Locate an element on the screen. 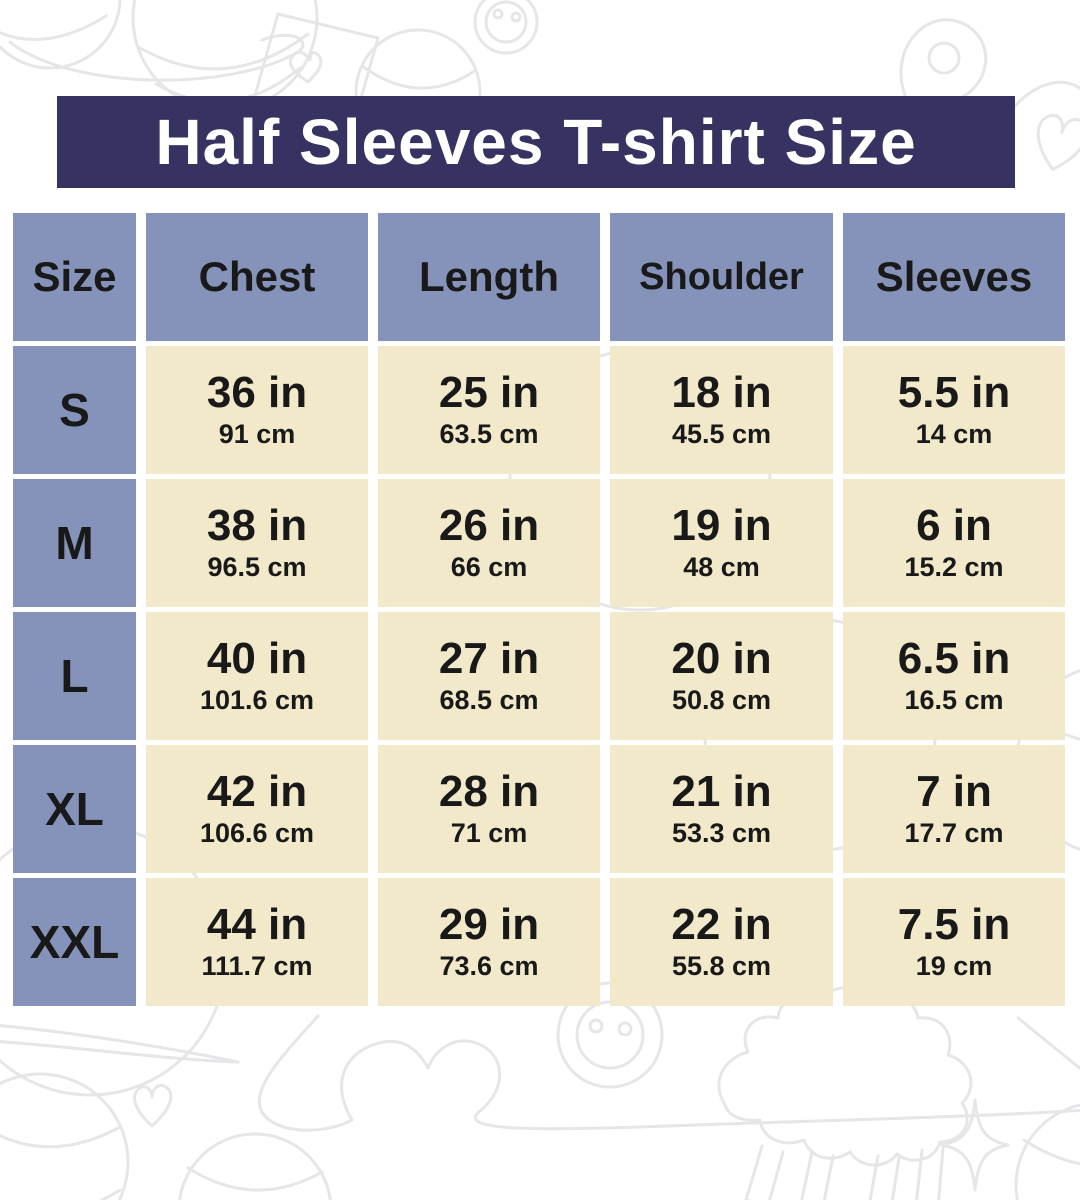 The width and height of the screenshot is (1080, 1200). inches-value: 18 in is located at coordinates (721, 392).